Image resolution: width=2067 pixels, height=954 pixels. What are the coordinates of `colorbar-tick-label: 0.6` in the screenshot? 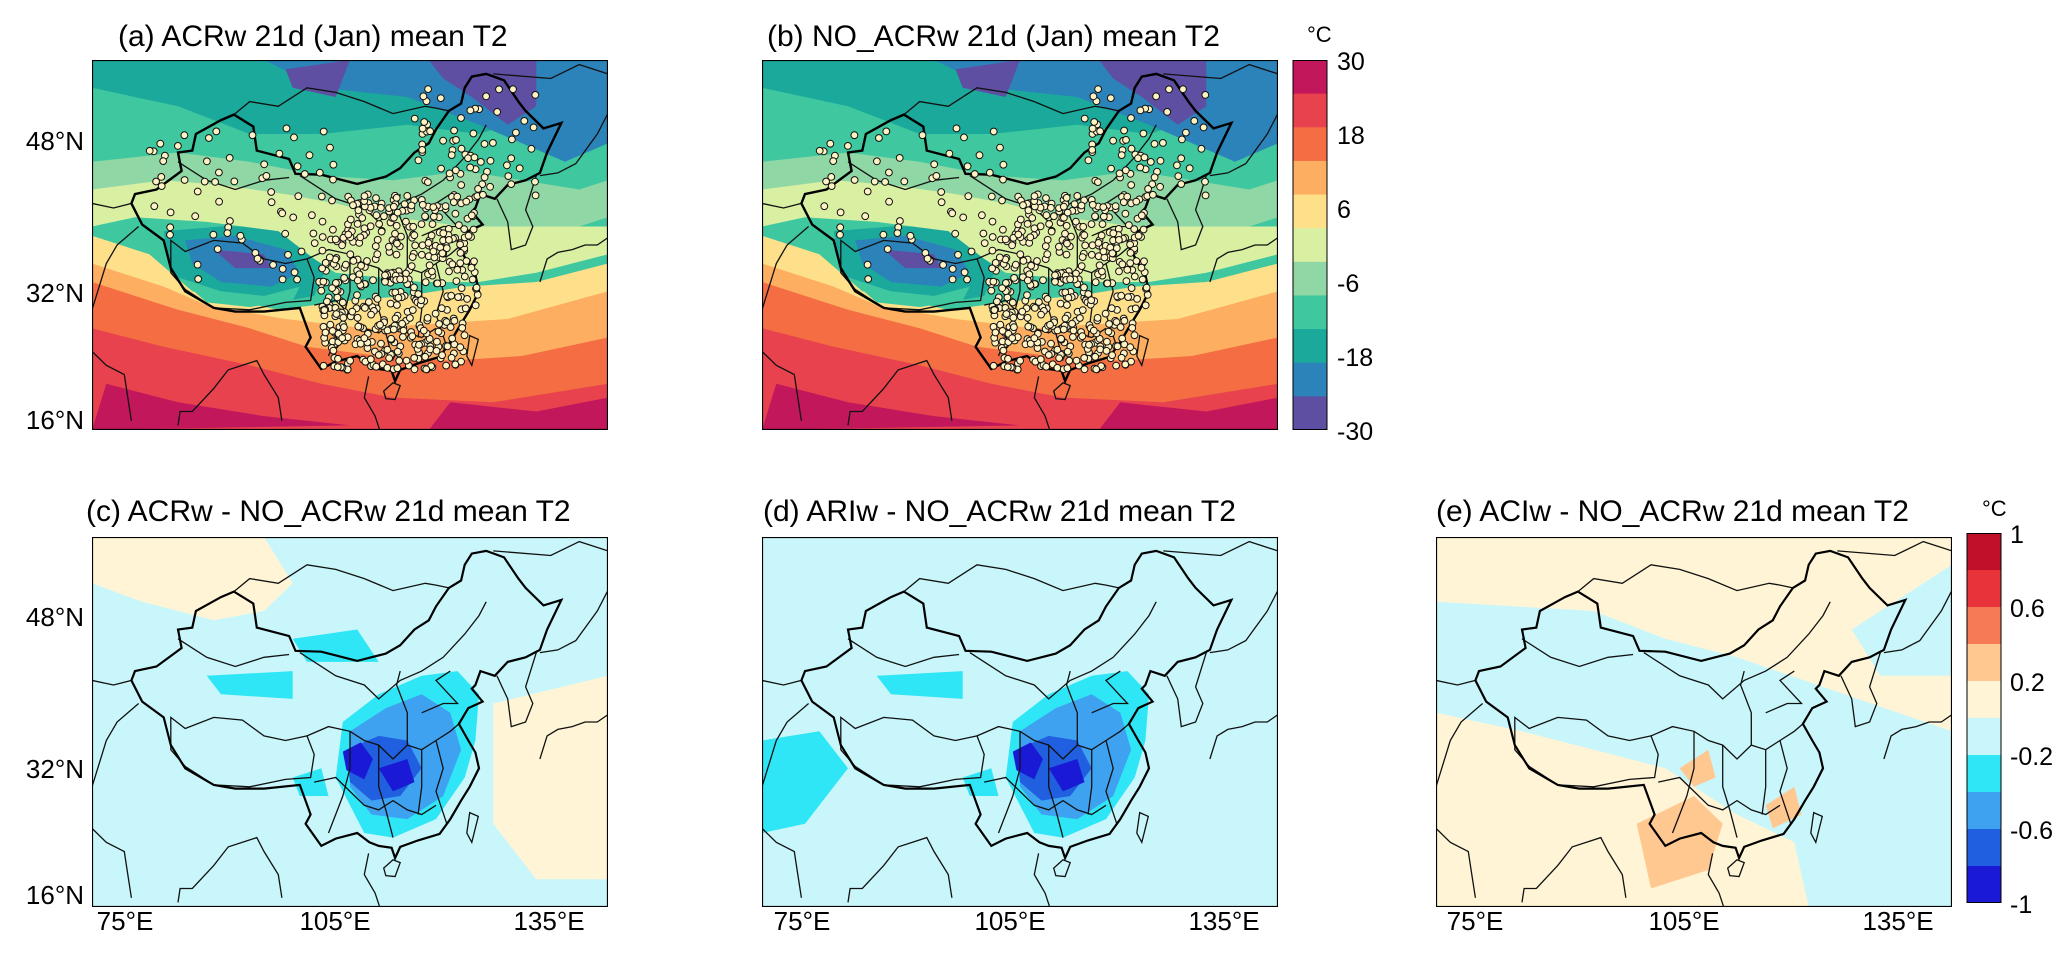 It's located at (2027, 609).